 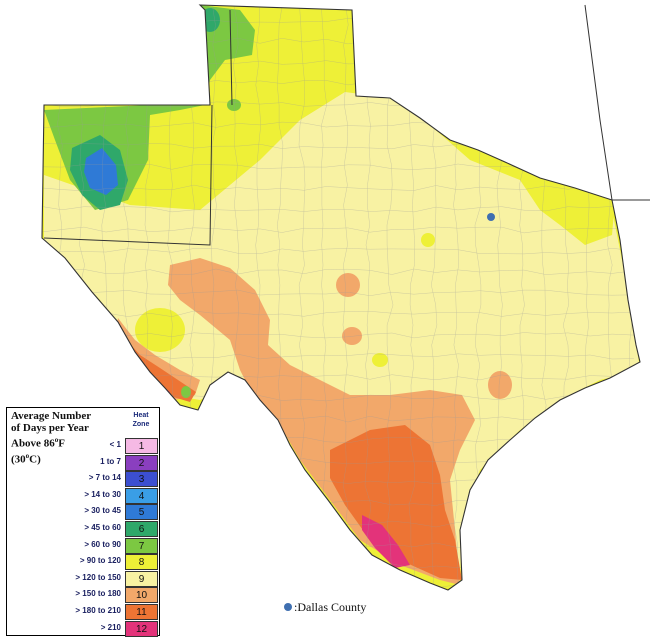 I want to click on legend-range: > 45 to 60, so click(x=102, y=527).